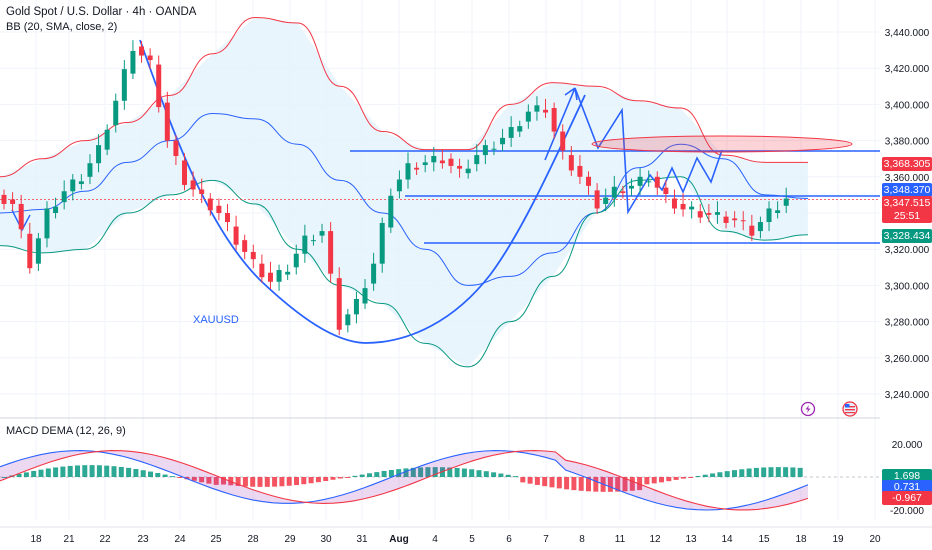 This screenshot has width=932, height=550. I want to click on time-tick-label: 5, so click(472, 539).